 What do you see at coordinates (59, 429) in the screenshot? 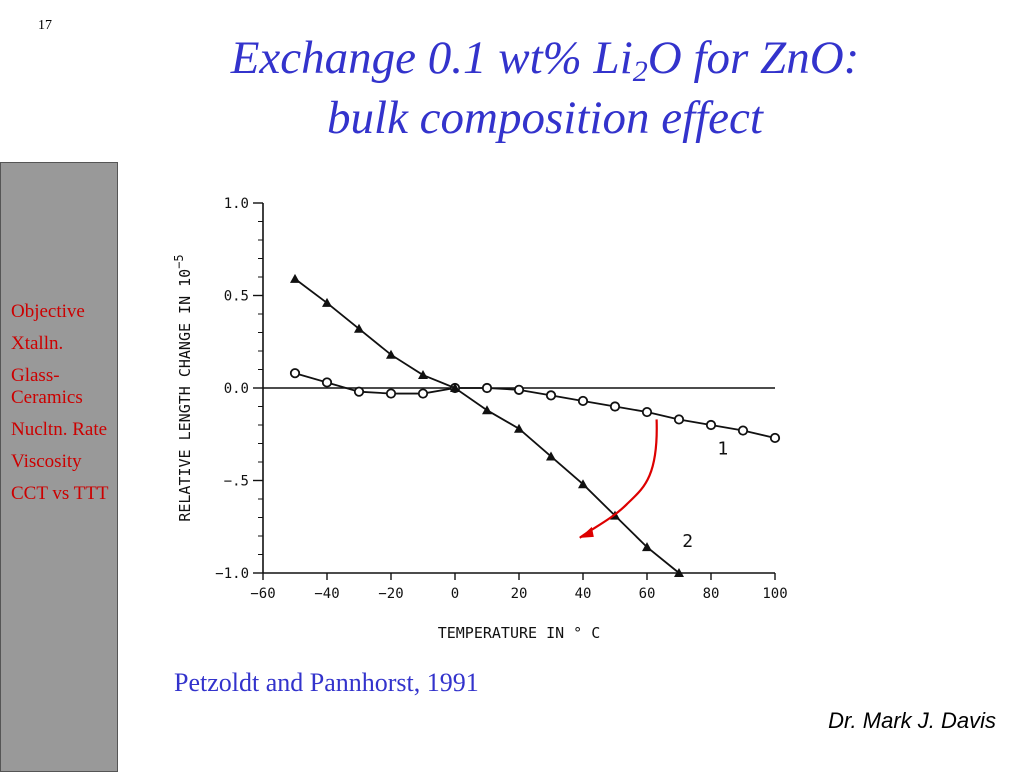
I see `sidebar-item-nucltn-rate: Nucltn. Rate` at bounding box center [59, 429].